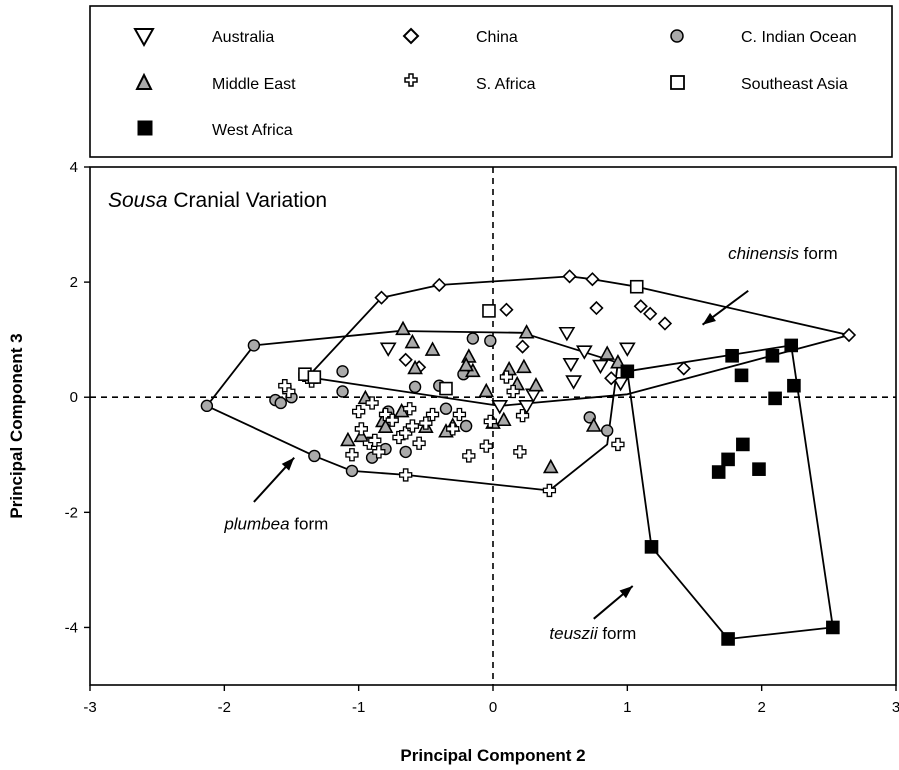 The width and height of the screenshot is (899, 770). I want to click on annotation-teuszii-name: teuszii, so click(573, 633).